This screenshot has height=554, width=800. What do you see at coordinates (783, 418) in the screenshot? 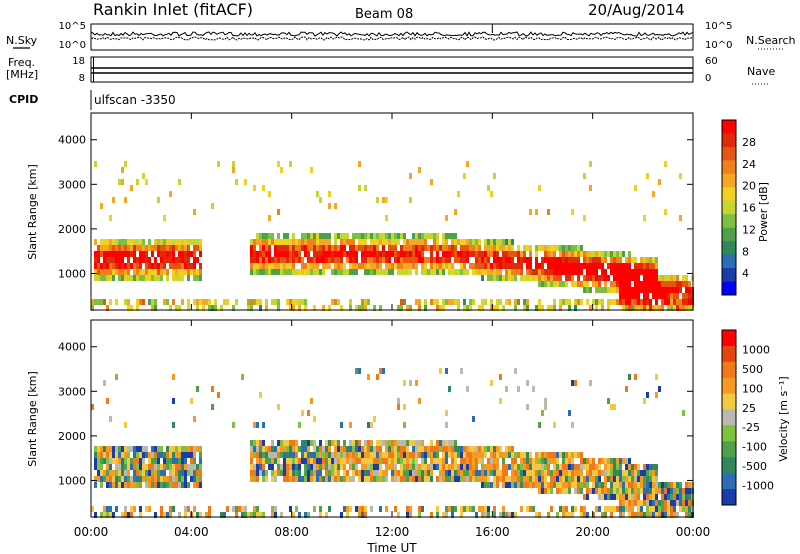
I see `velocity-colorbar-label: Velocity [m s⁻¹]` at bounding box center [783, 418].